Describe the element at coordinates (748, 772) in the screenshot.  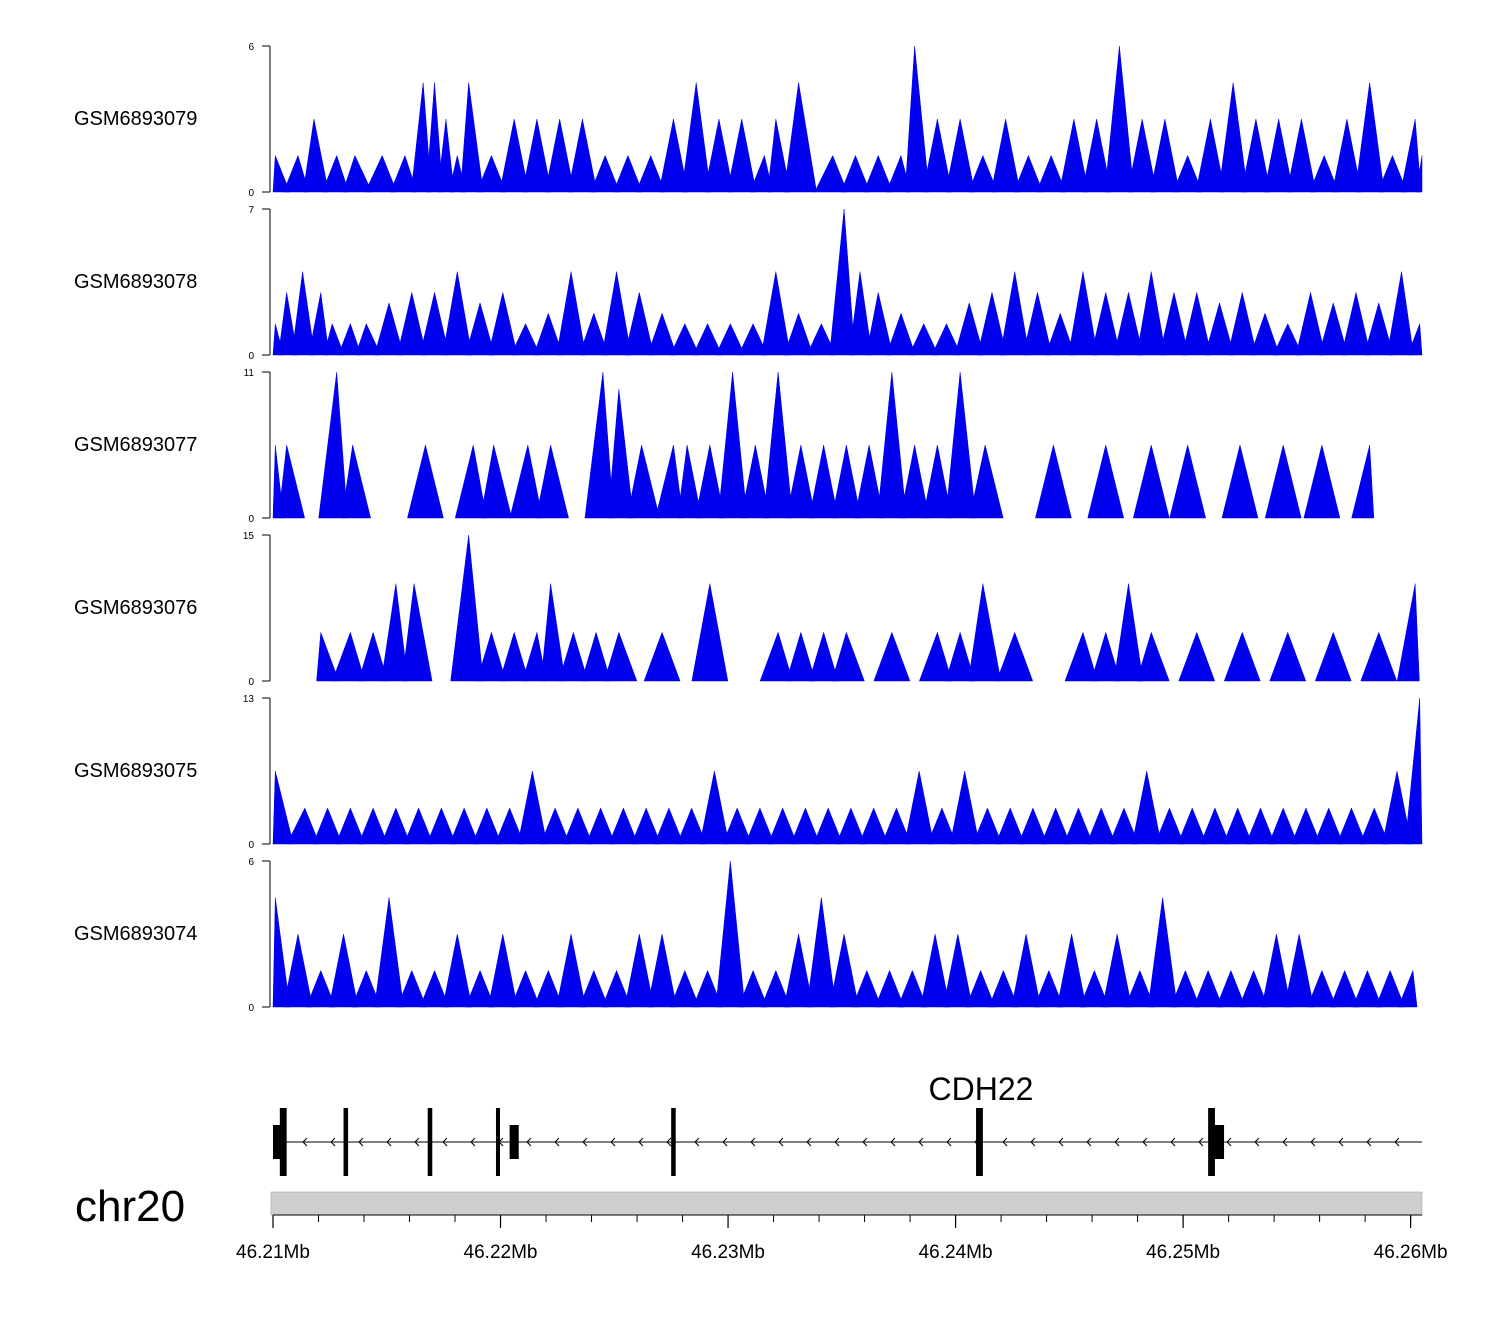
I see `track-GSM6893075: GSM6893075 13 0` at that location.